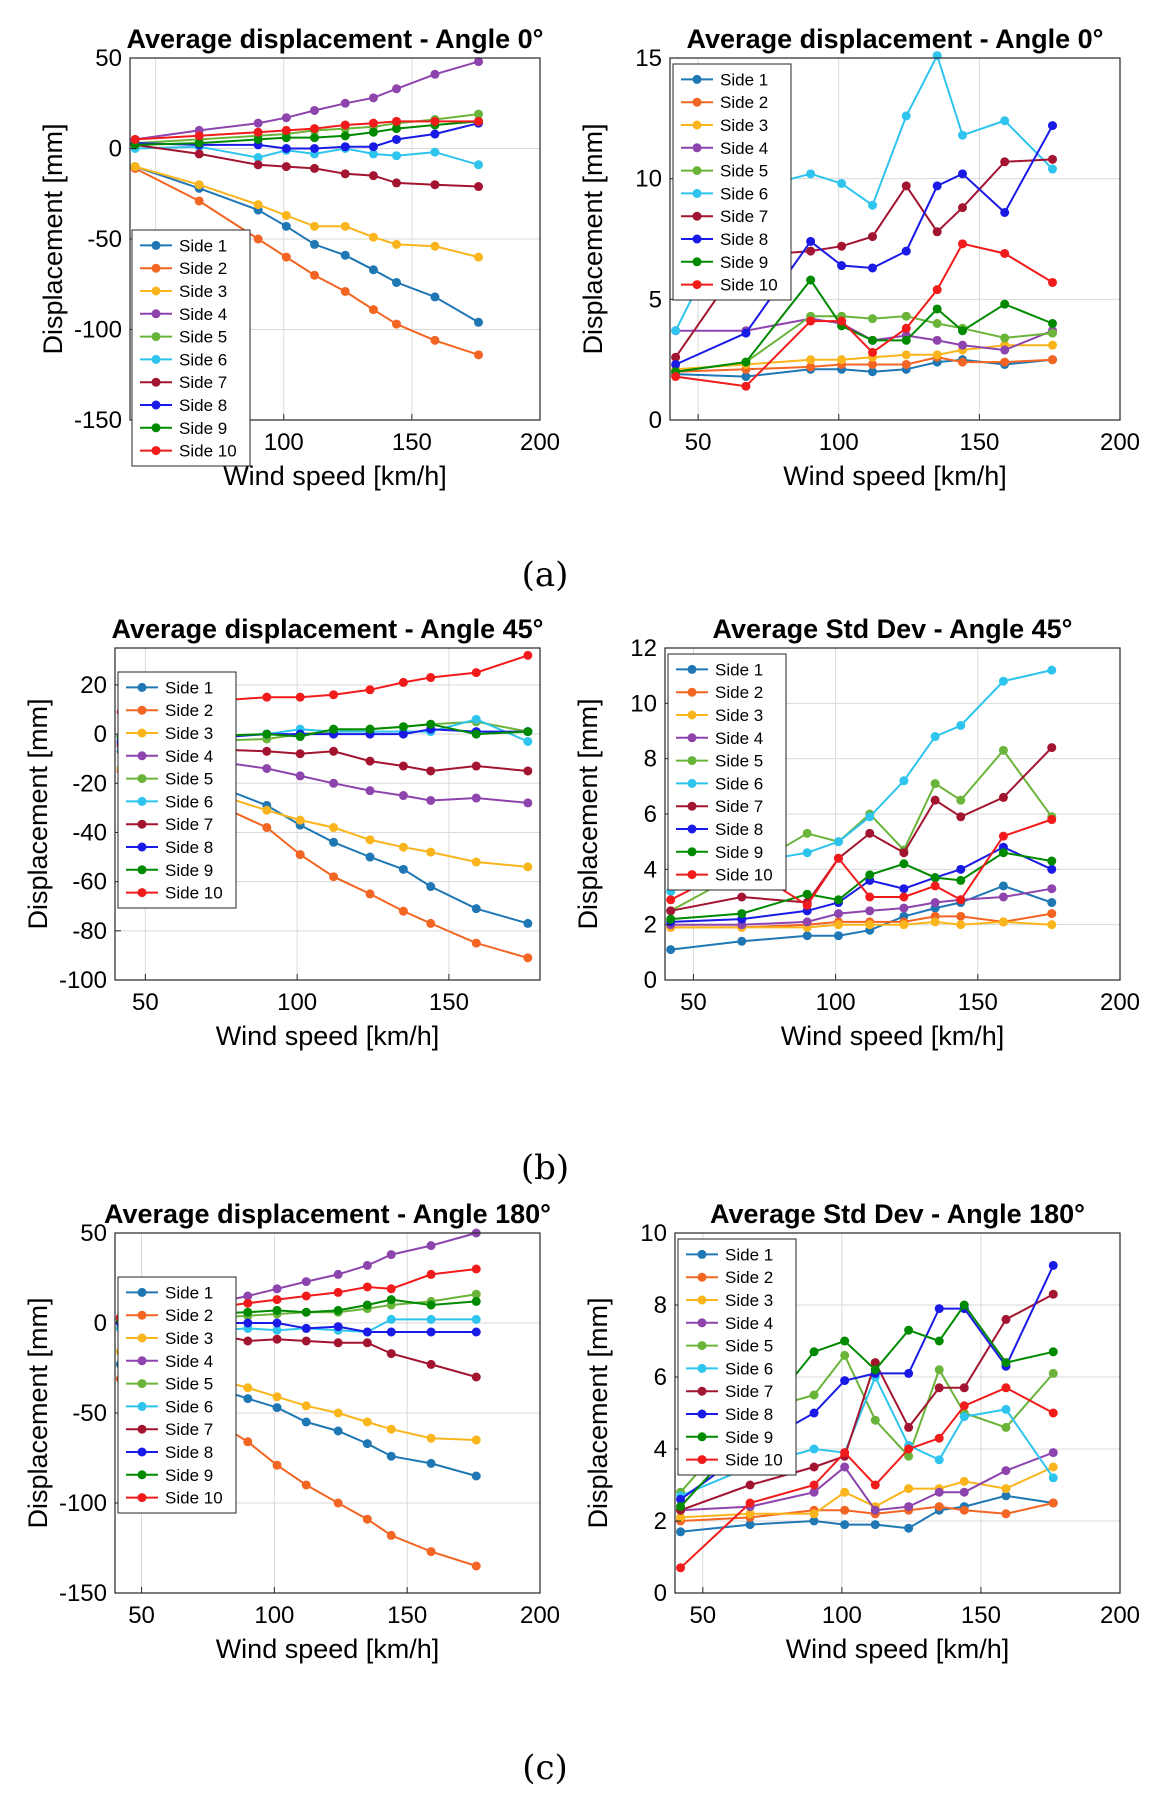  What do you see at coordinates (189, 1315) in the screenshot?
I see `legend-entry-label: Side 2` at bounding box center [189, 1315].